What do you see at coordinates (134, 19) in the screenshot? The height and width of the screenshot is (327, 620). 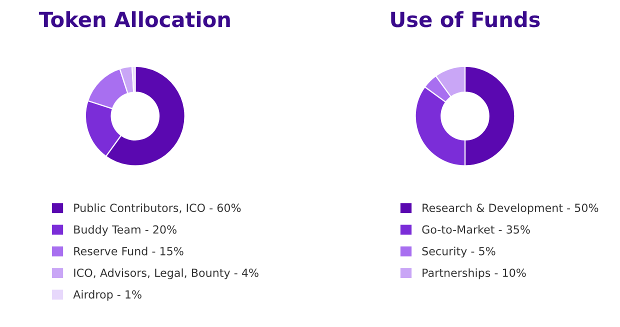 I see `chart-title: Token Allocation` at bounding box center [134, 19].